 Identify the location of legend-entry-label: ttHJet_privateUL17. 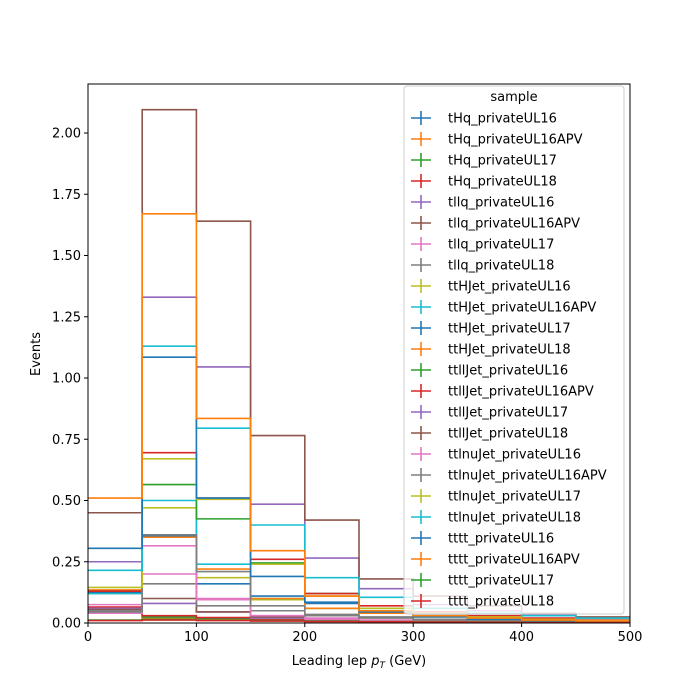
(509, 329).